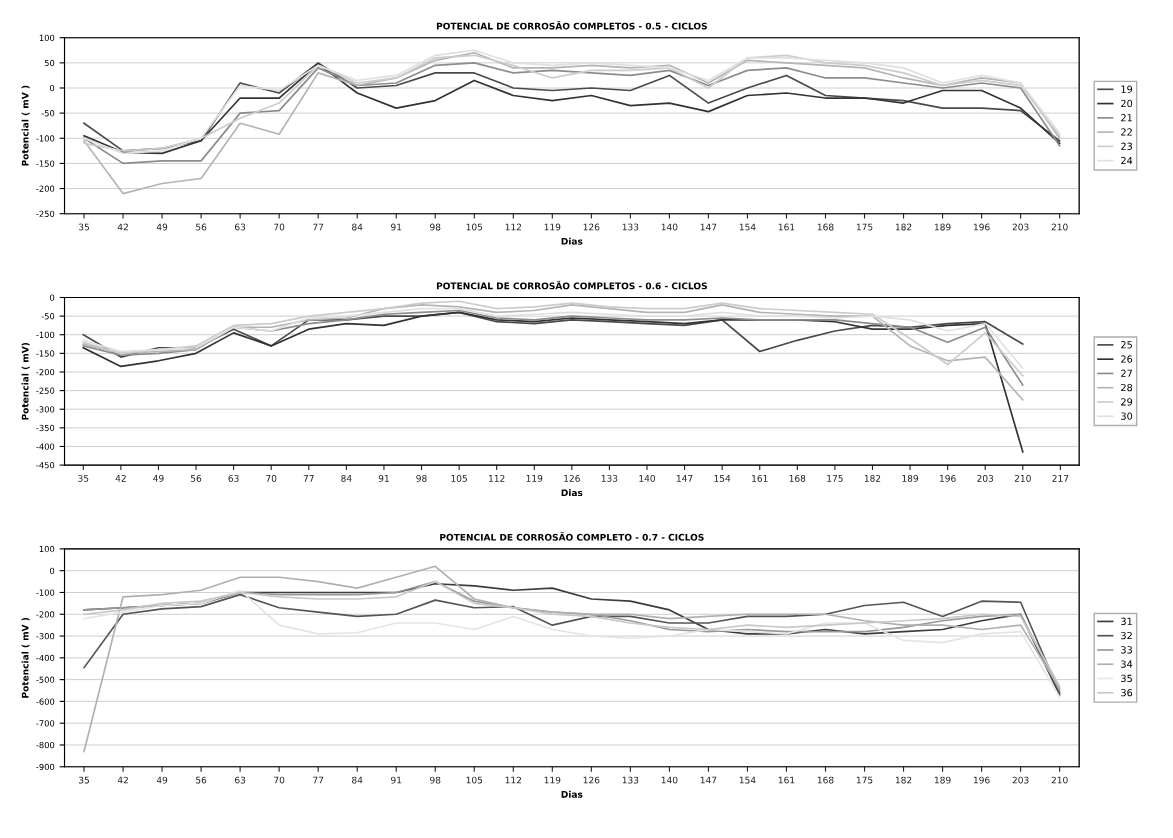 The height and width of the screenshot is (838, 1173). Describe the element at coordinates (572, 536) in the screenshot. I see `chart-title: POTENCIAL DE CORROSÃO COMPLETO - 0.7 - CICLOS` at that location.